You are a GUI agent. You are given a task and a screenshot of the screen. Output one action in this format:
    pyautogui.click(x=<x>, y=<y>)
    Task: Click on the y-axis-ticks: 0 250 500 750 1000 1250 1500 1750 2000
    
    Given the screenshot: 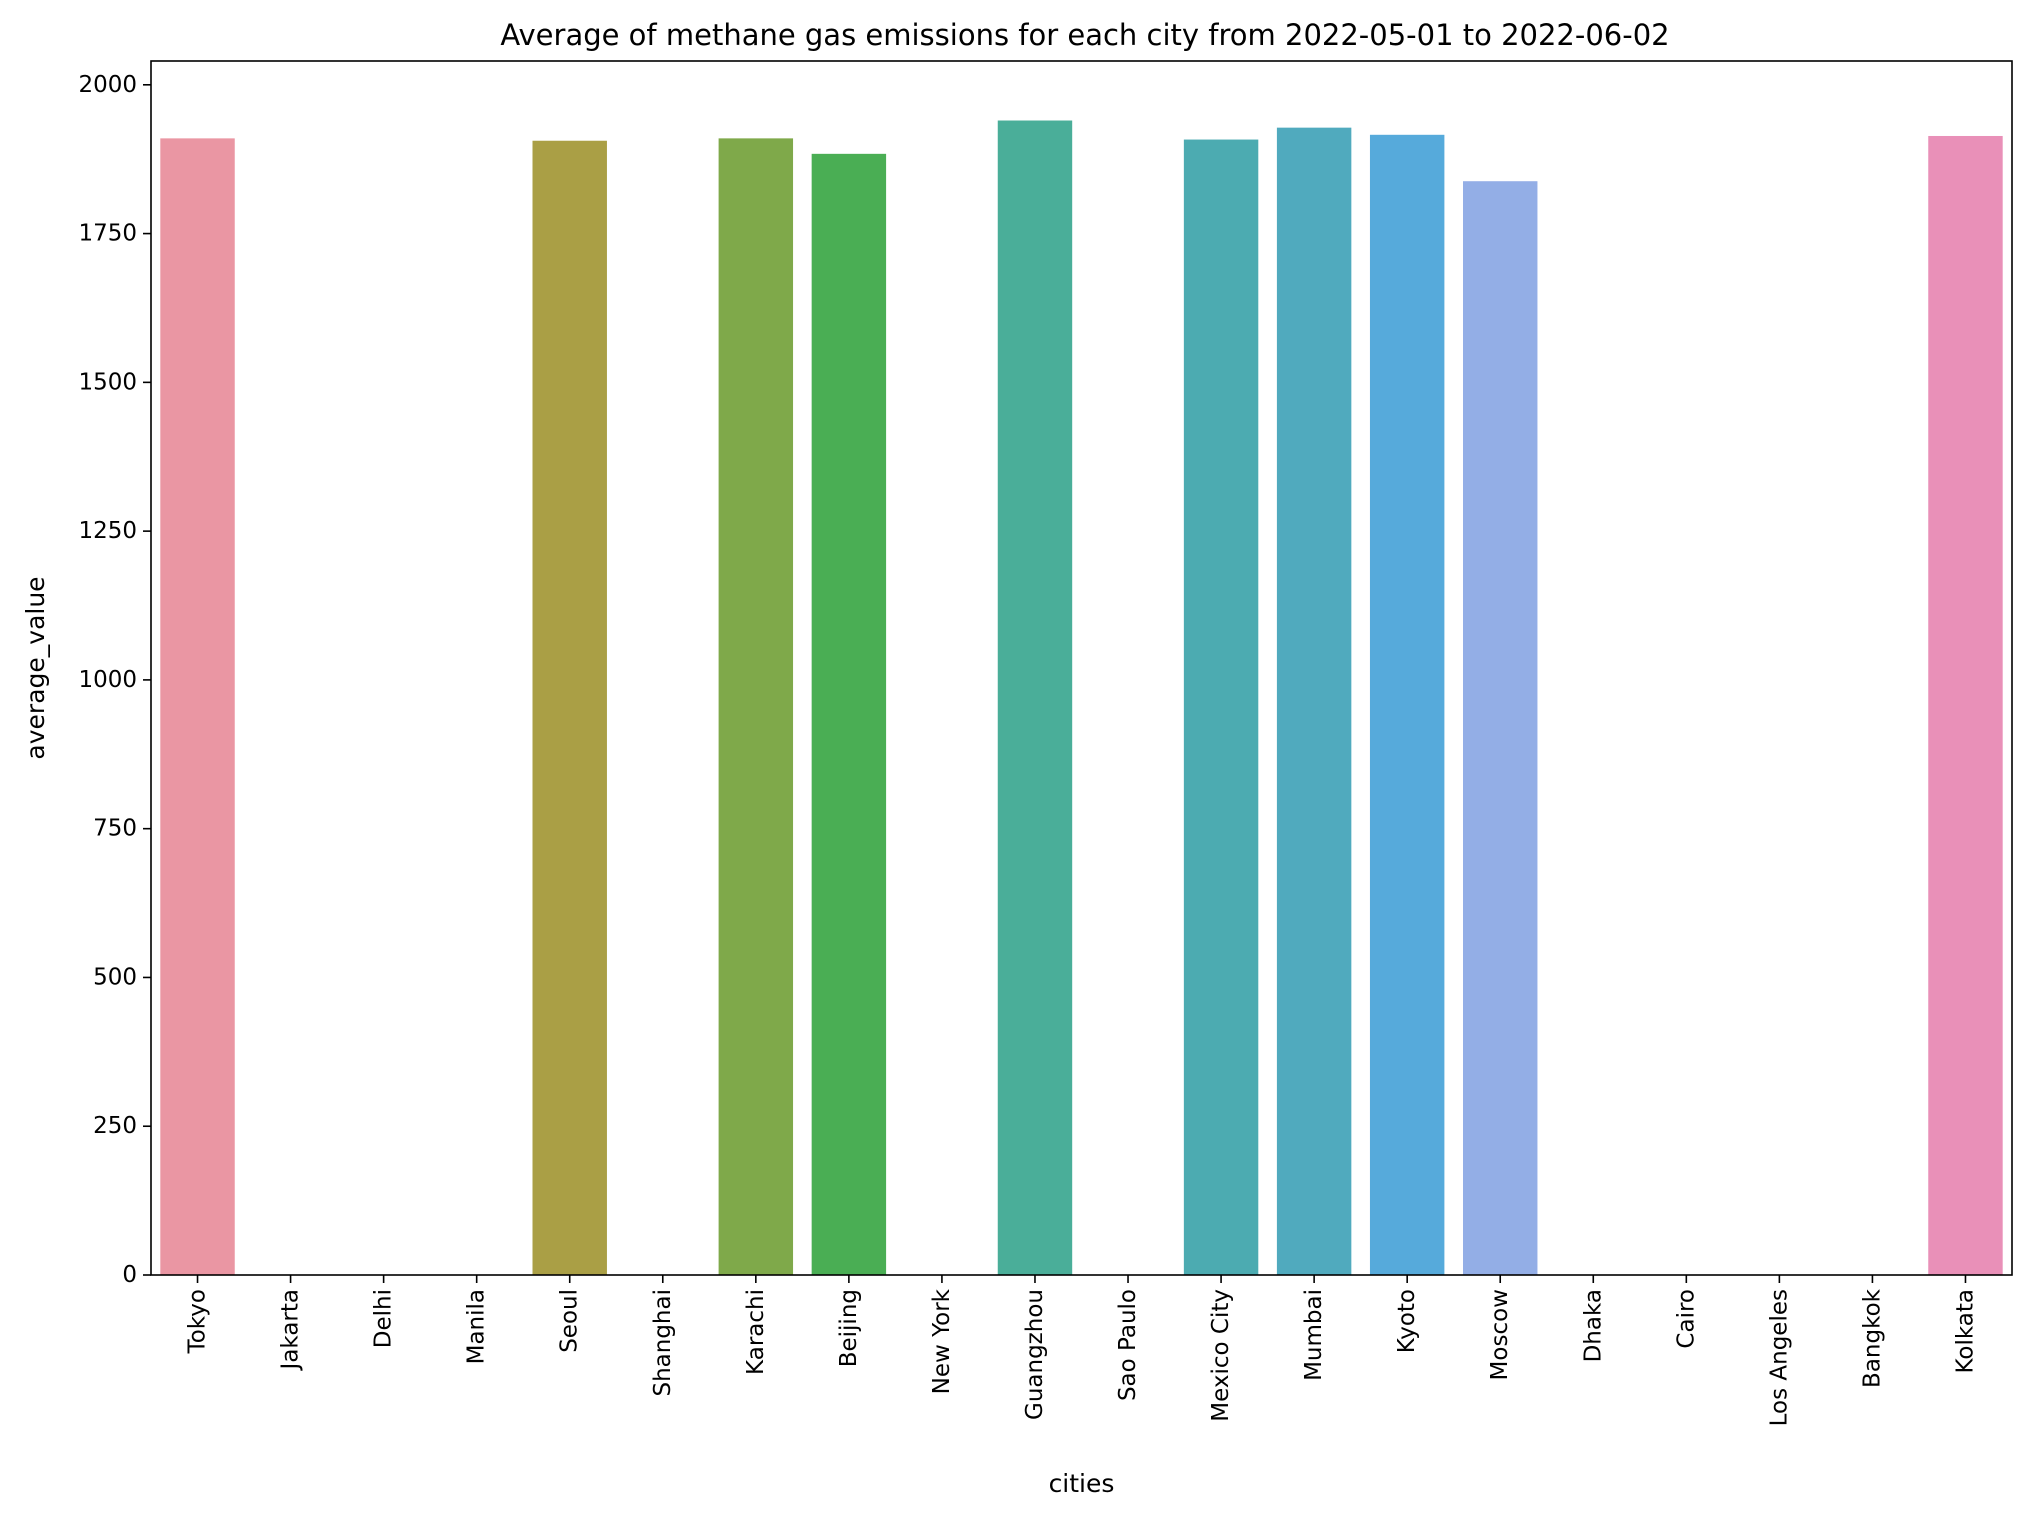 What is the action you would take?
    pyautogui.click(x=114, y=680)
    